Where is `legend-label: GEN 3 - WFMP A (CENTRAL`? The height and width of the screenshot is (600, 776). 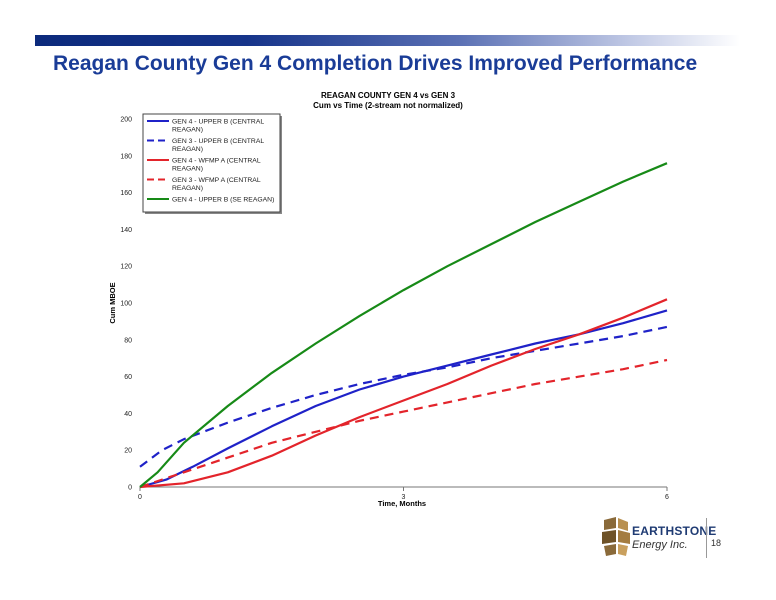 legend-label: GEN 3 - WFMP A (CENTRAL is located at coordinates (216, 180).